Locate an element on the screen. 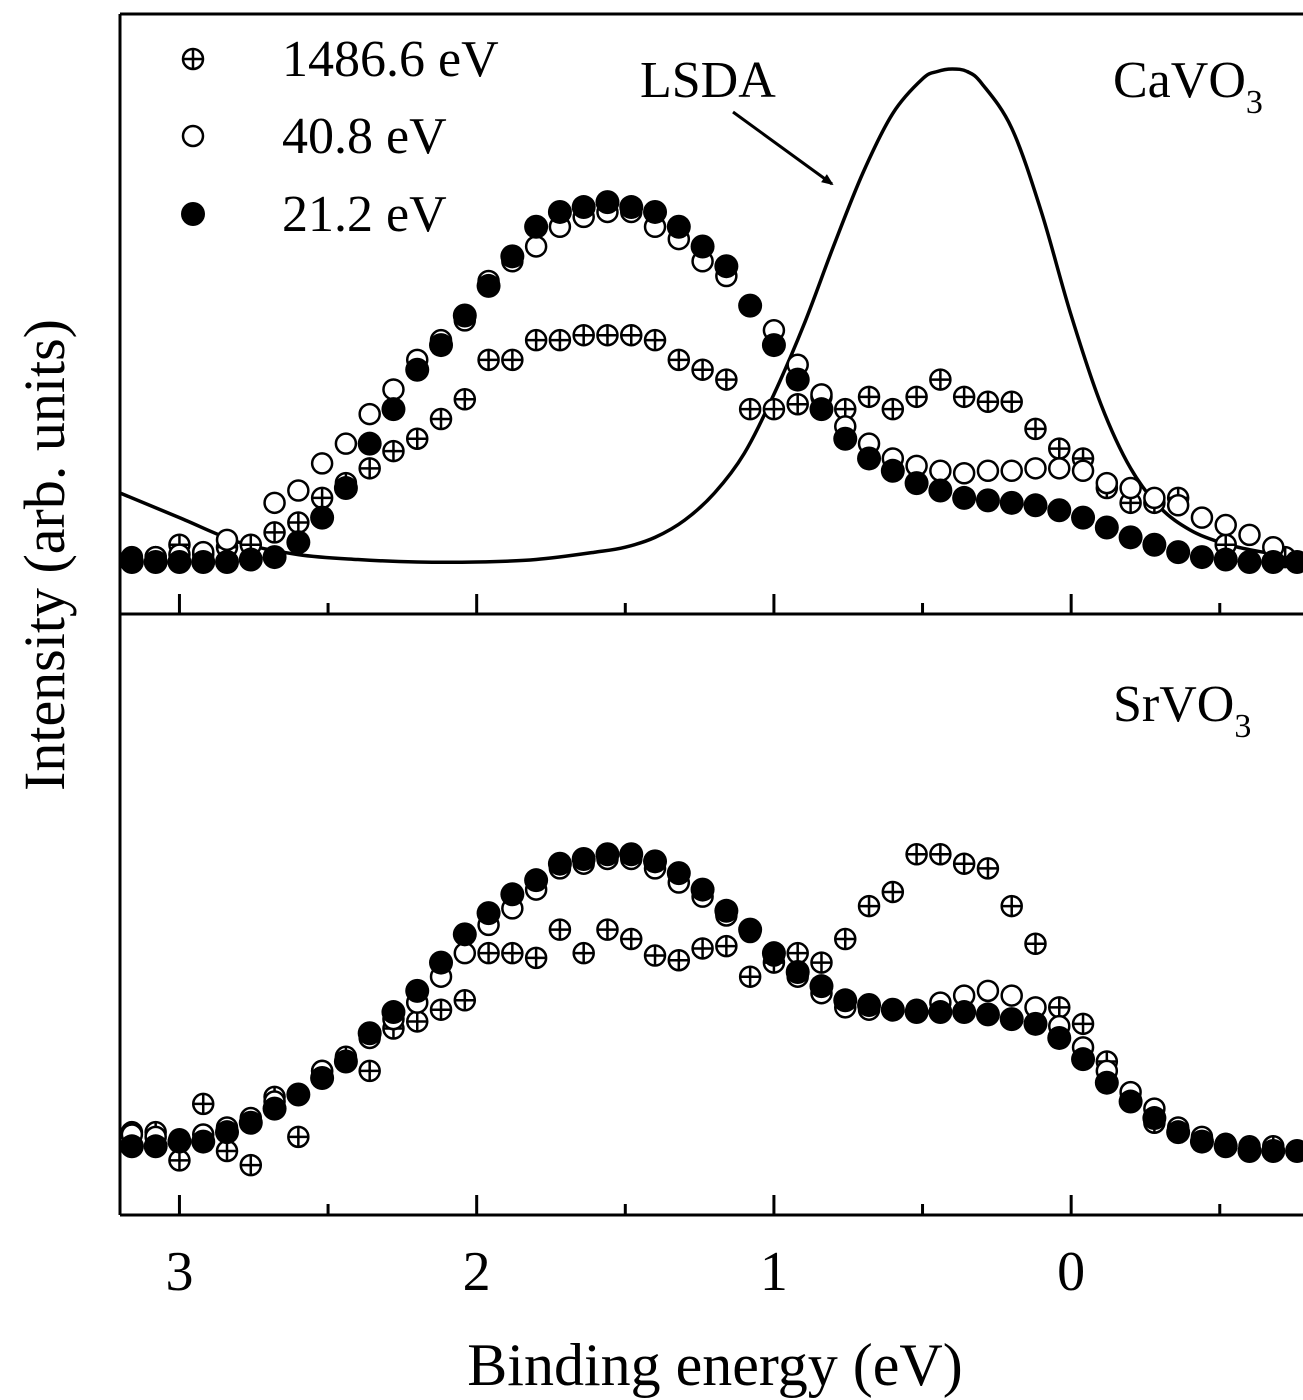 The width and height of the screenshot is (1303, 1400). x-axis-label: Binding energy (eV) is located at coordinates (714, 1365).